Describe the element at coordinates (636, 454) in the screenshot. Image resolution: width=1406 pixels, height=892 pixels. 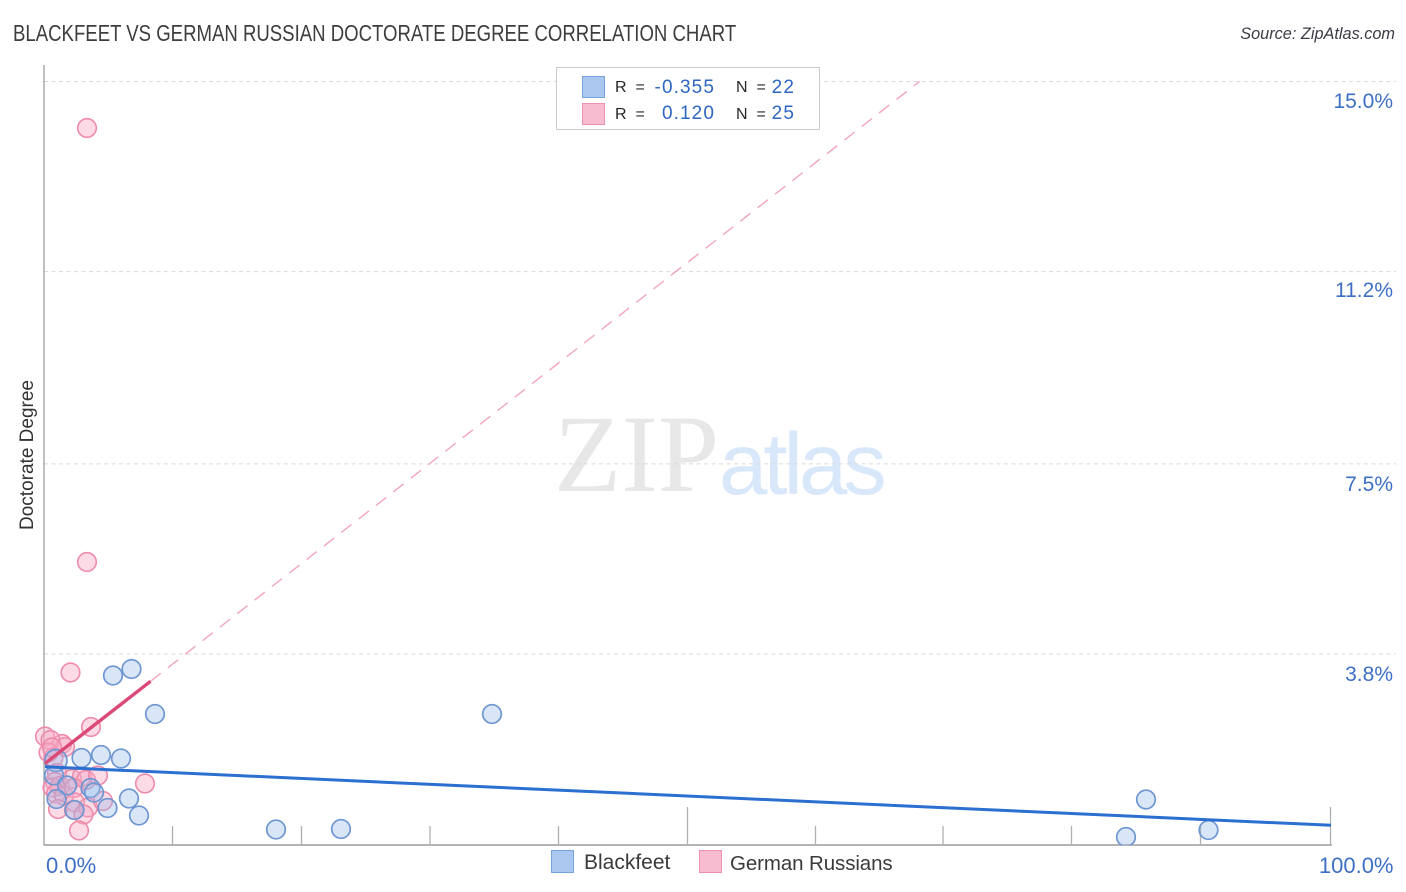
I see `svg-text: ZIP` at that location.